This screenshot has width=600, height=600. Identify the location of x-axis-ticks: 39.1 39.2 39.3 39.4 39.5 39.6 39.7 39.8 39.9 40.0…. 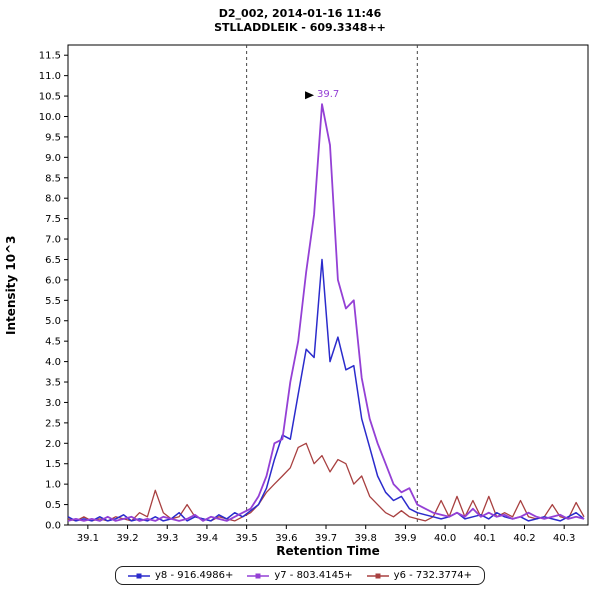
(326, 534).